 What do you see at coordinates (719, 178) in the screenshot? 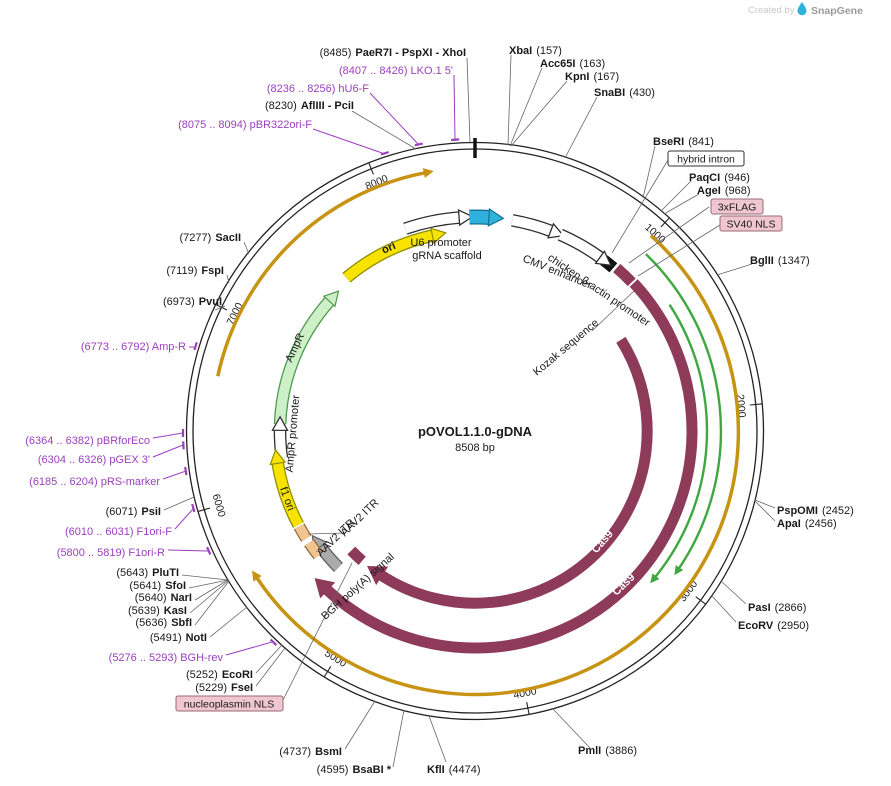
I see `site-label-paqci: PaqCI (946)` at bounding box center [719, 178].